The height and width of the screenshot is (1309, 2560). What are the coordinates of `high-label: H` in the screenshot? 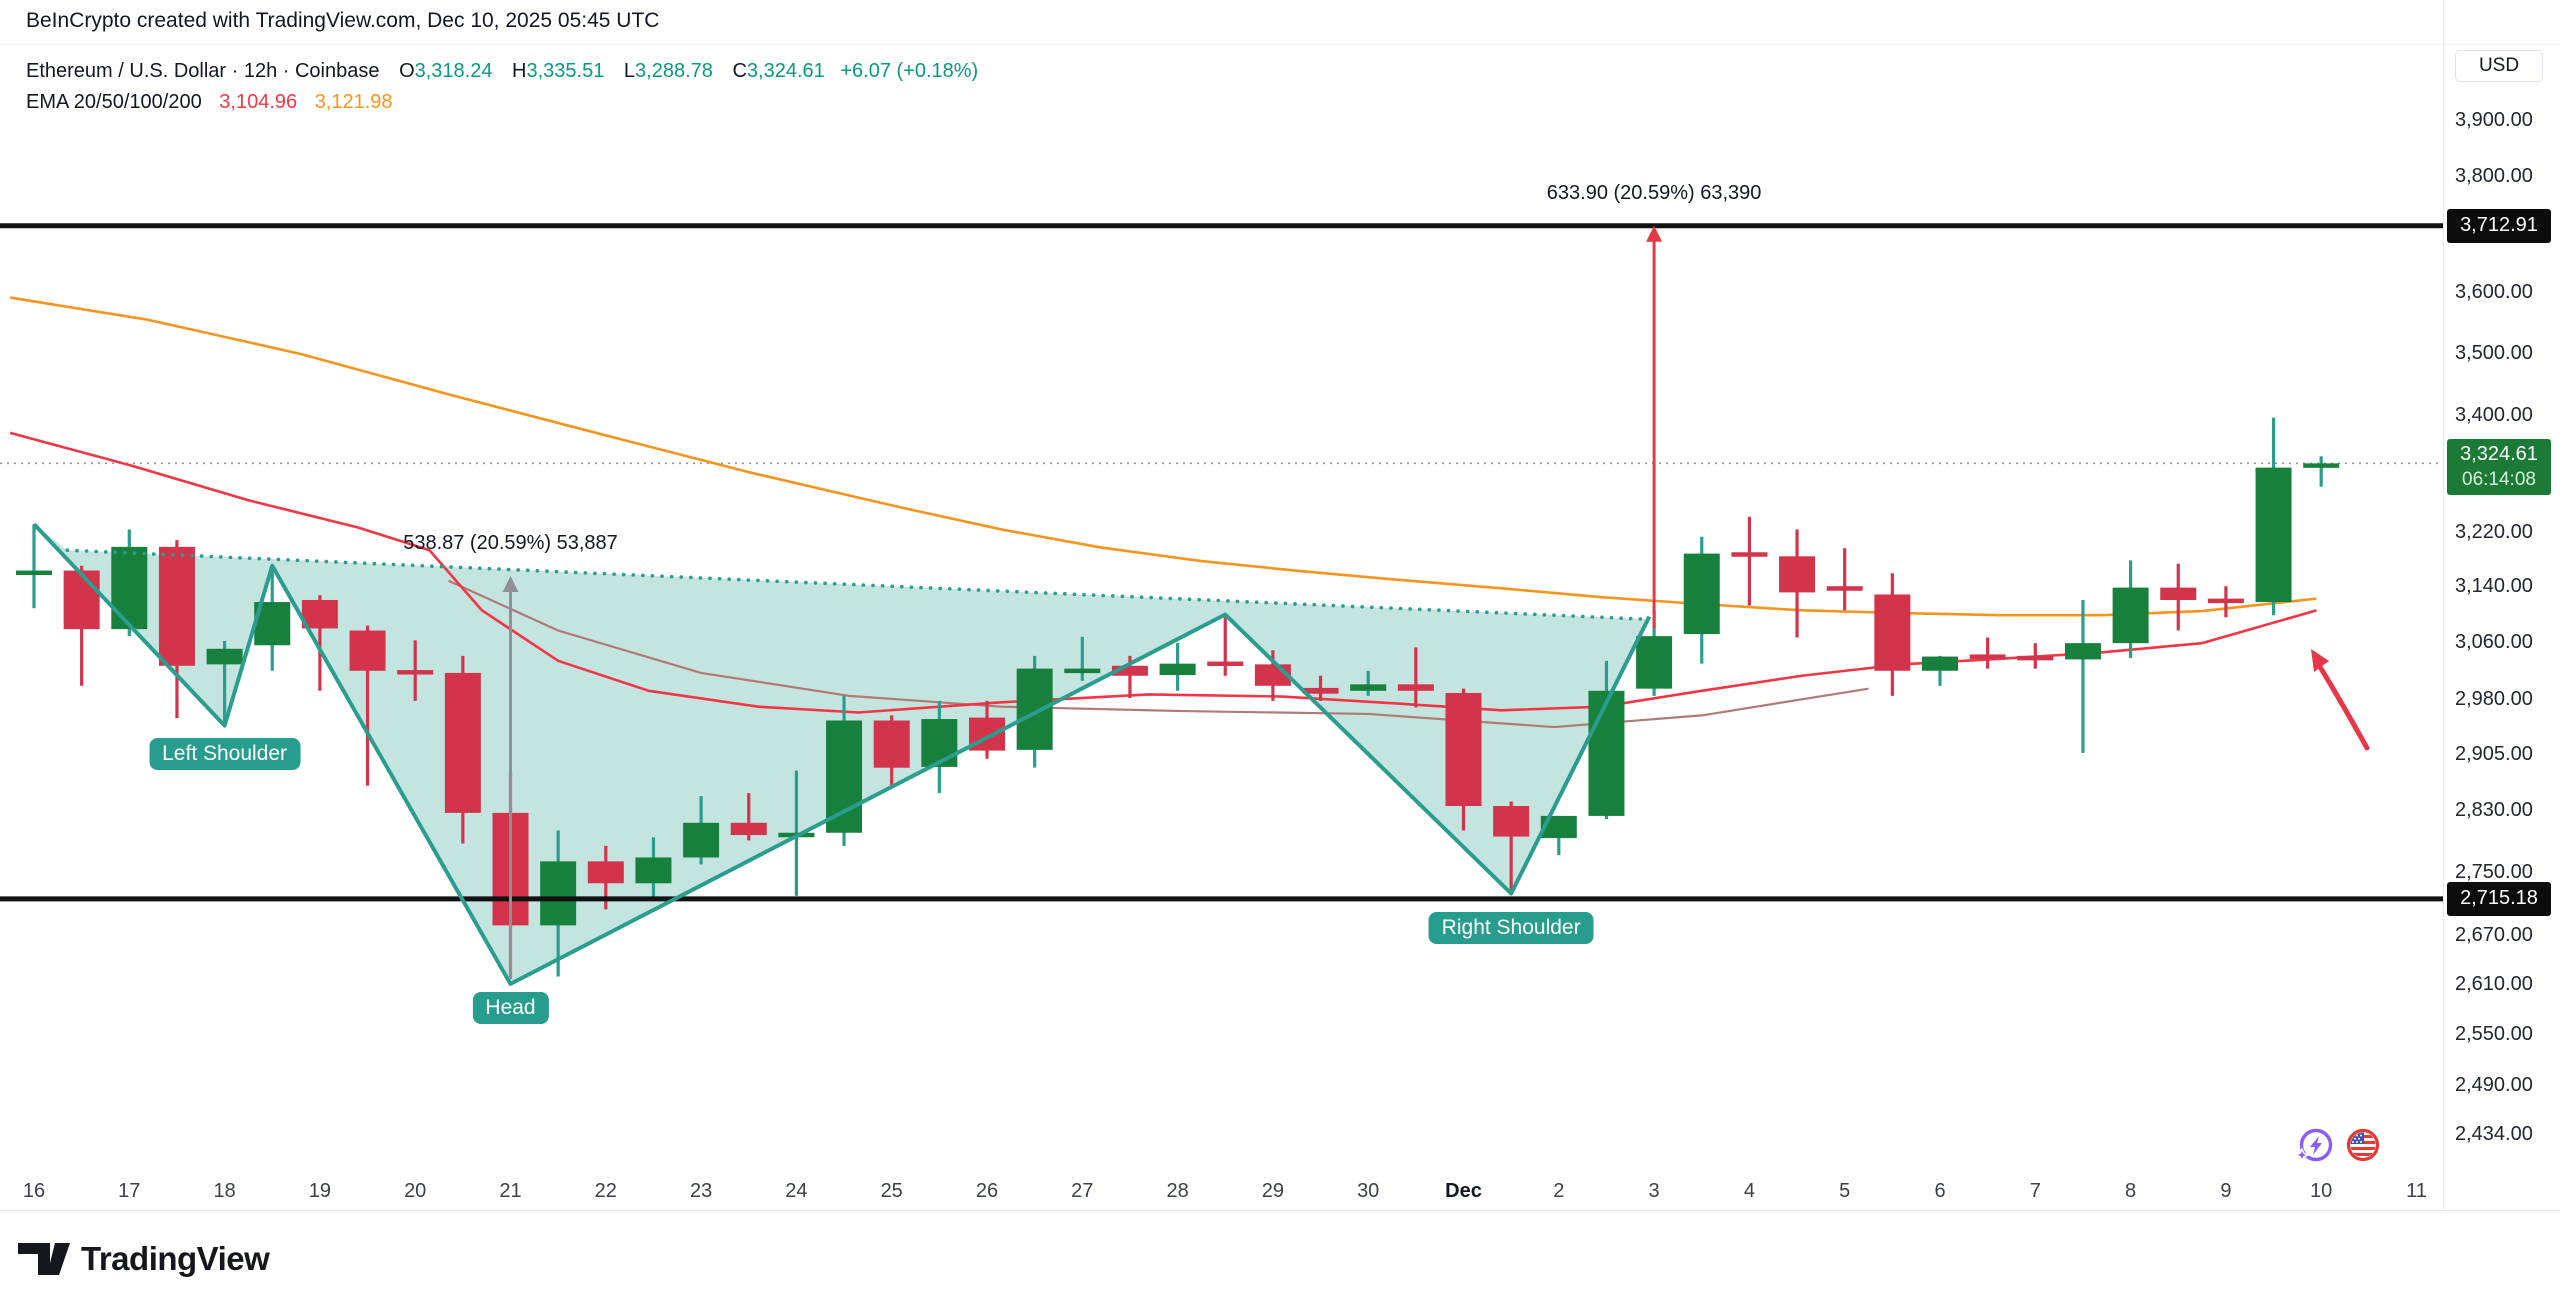 It's located at (519, 71).